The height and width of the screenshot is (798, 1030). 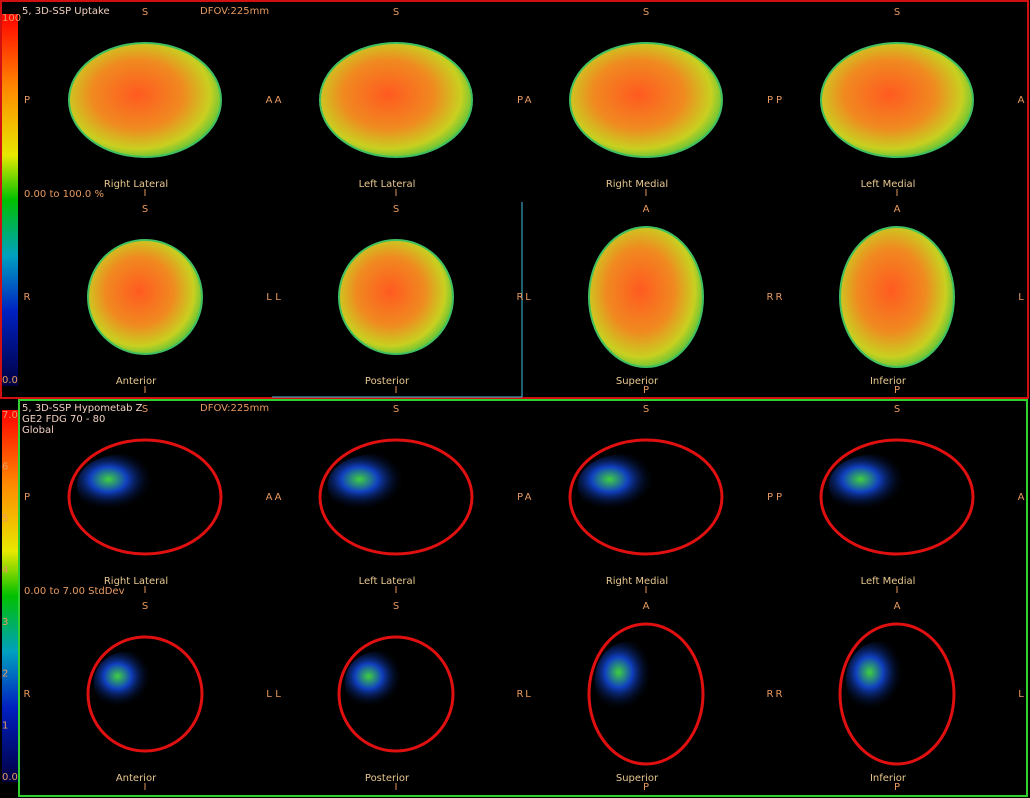 What do you see at coordinates (82, 408) in the screenshot?
I see `panel-title: 5, 3D-SSP Hypometab Z` at bounding box center [82, 408].